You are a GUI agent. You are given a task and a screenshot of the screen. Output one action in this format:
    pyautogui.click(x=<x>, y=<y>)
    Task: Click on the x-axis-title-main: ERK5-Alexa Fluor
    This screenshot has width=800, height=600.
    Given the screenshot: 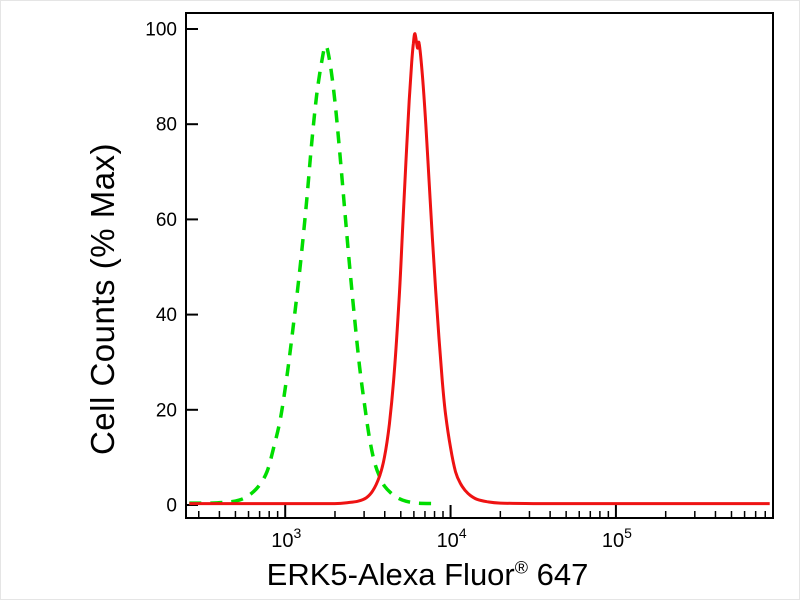 What is the action you would take?
    pyautogui.click(x=390, y=574)
    